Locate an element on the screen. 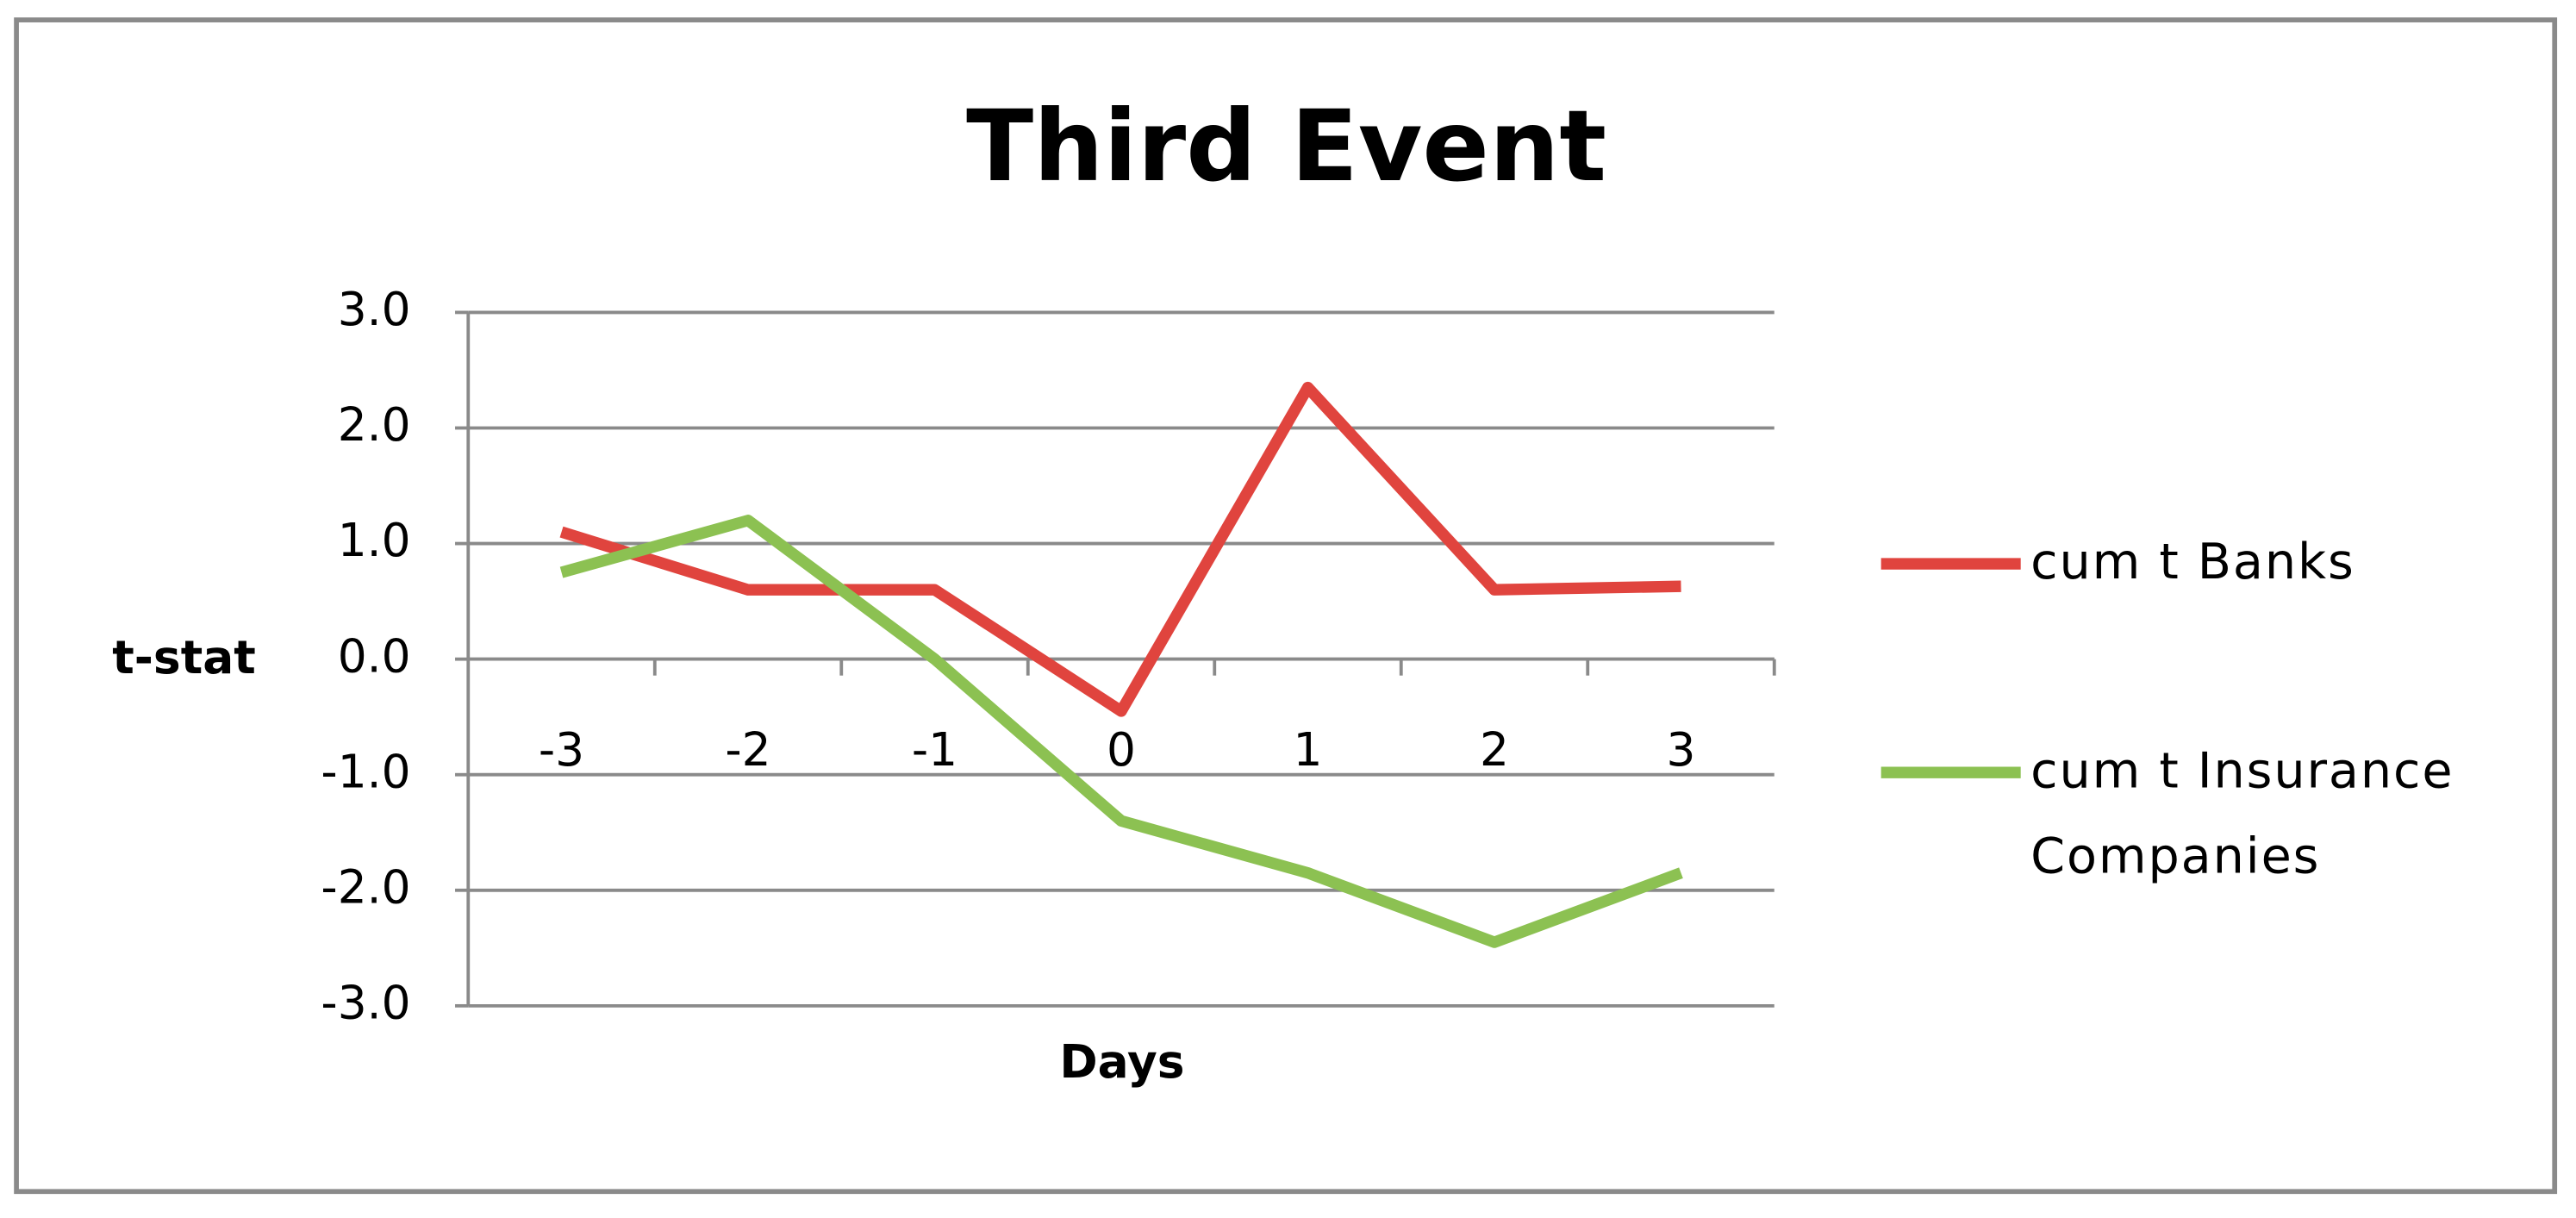 This screenshot has height=1218, width=2576. legend-label: cum t Banks is located at coordinates (2192, 563).